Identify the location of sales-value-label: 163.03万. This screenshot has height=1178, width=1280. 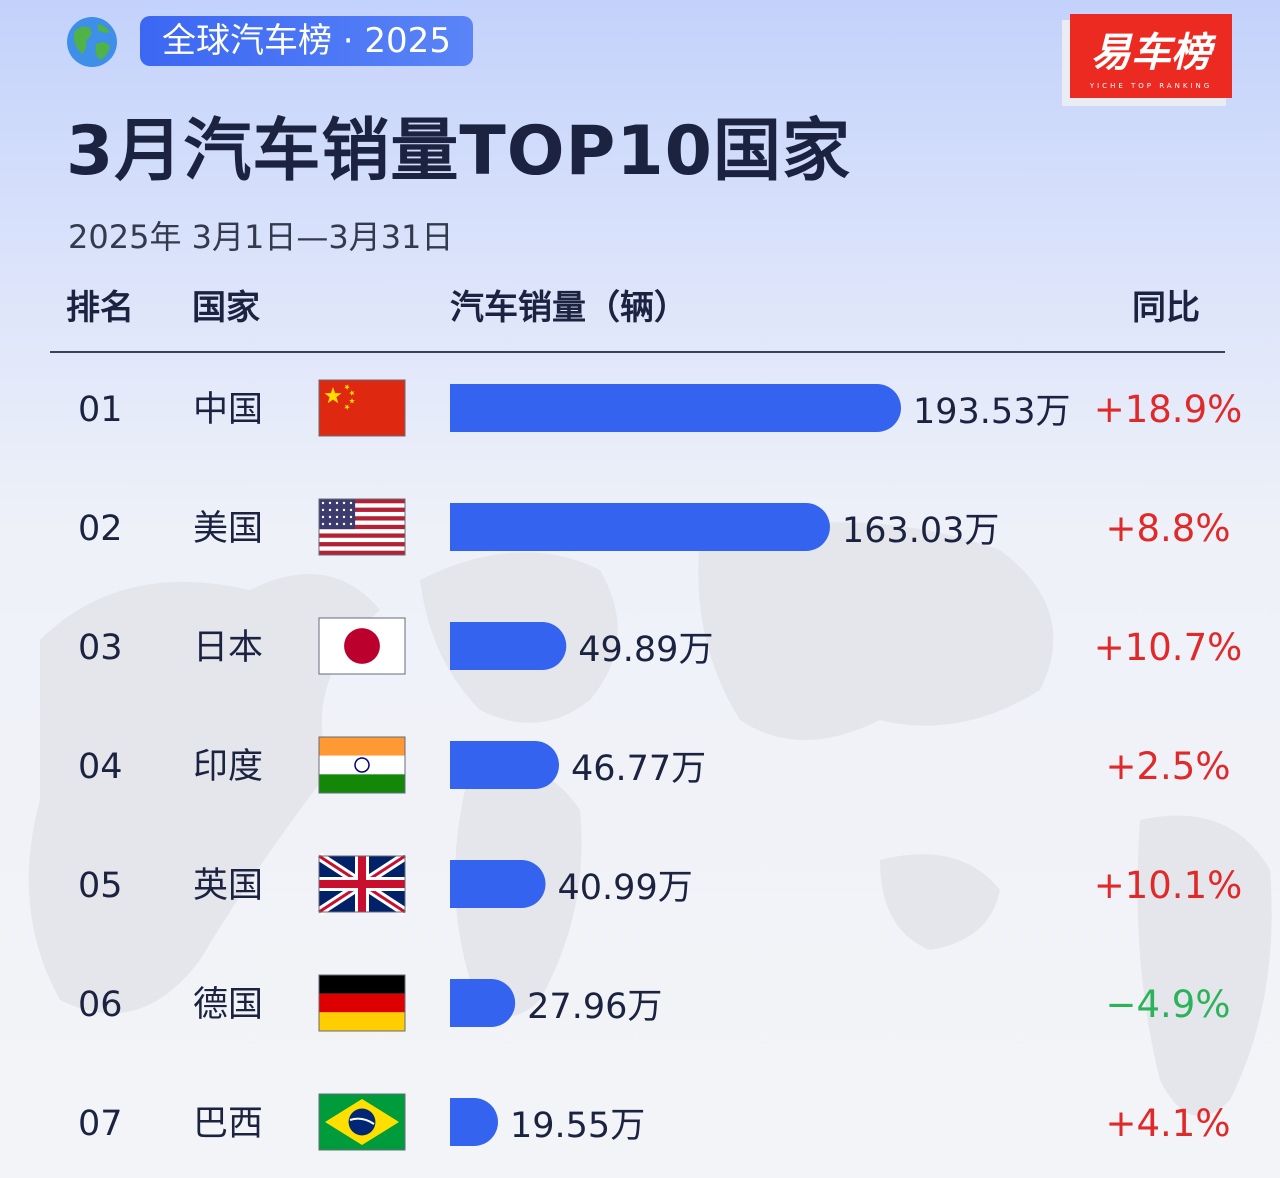
(920, 531).